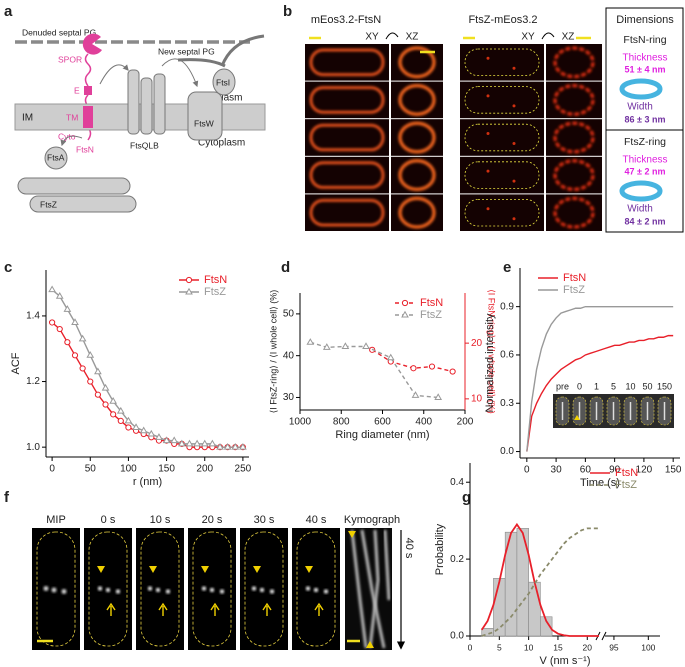 Image resolution: width=685 pixels, height=667 pixels. What do you see at coordinates (289, 355) in the screenshot?
I see `y-tick-label: 40` at bounding box center [289, 355].